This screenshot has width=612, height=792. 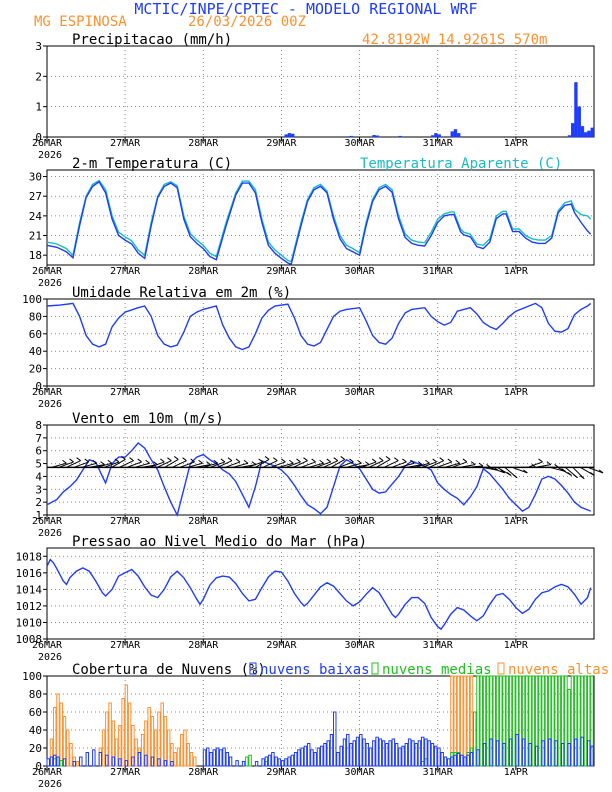 What do you see at coordinates (38, 76) in the screenshot?
I see `precip-ytick-label: 2` at bounding box center [38, 76].